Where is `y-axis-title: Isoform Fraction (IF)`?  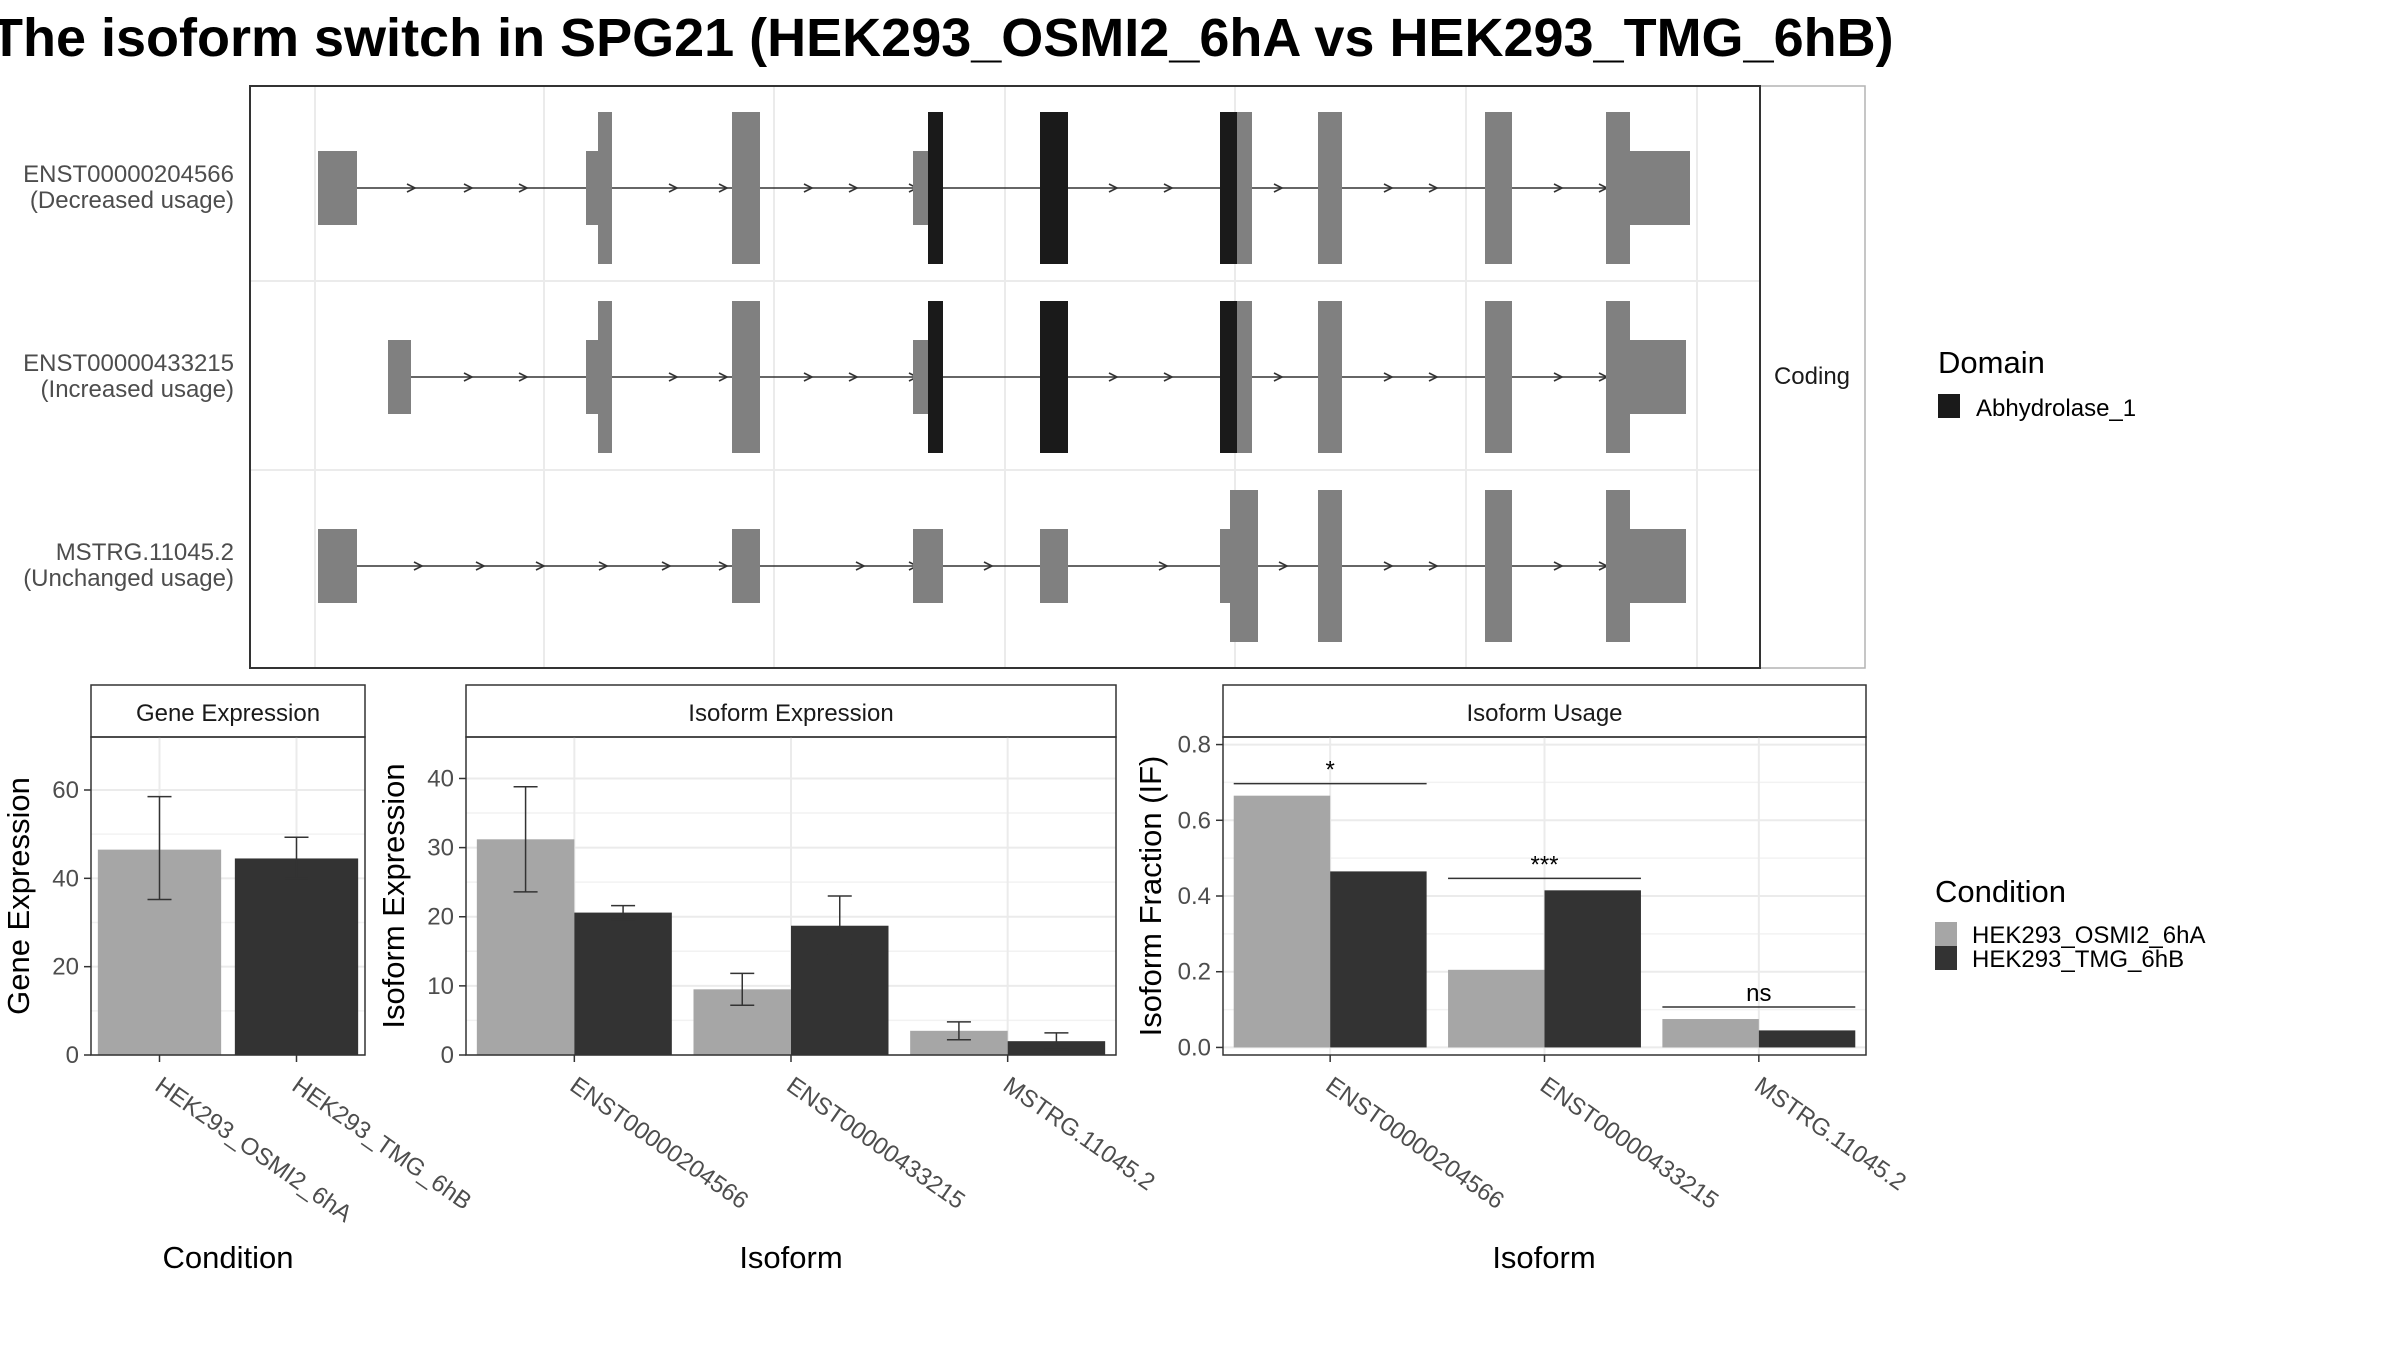 y-axis-title: Isoform Fraction (IF) is located at coordinates (1150, 896).